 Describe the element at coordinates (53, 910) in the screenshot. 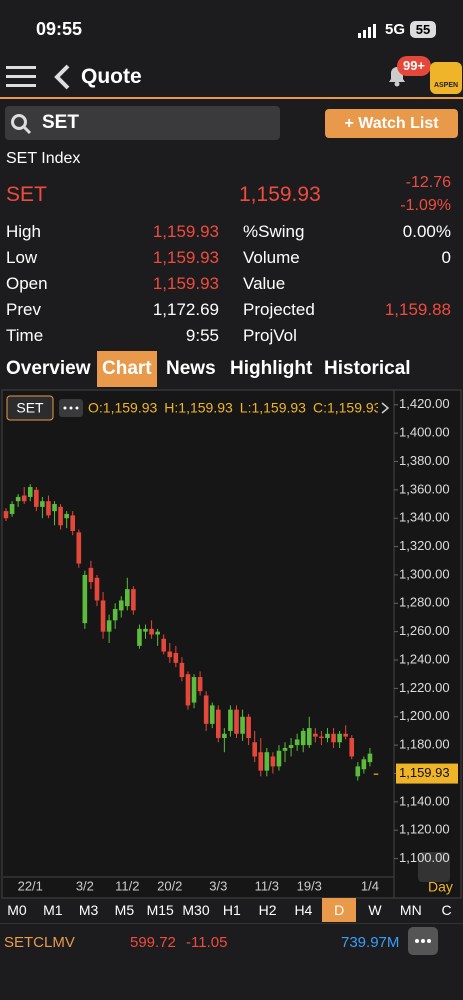

I see `timeframe-button: M1` at that location.